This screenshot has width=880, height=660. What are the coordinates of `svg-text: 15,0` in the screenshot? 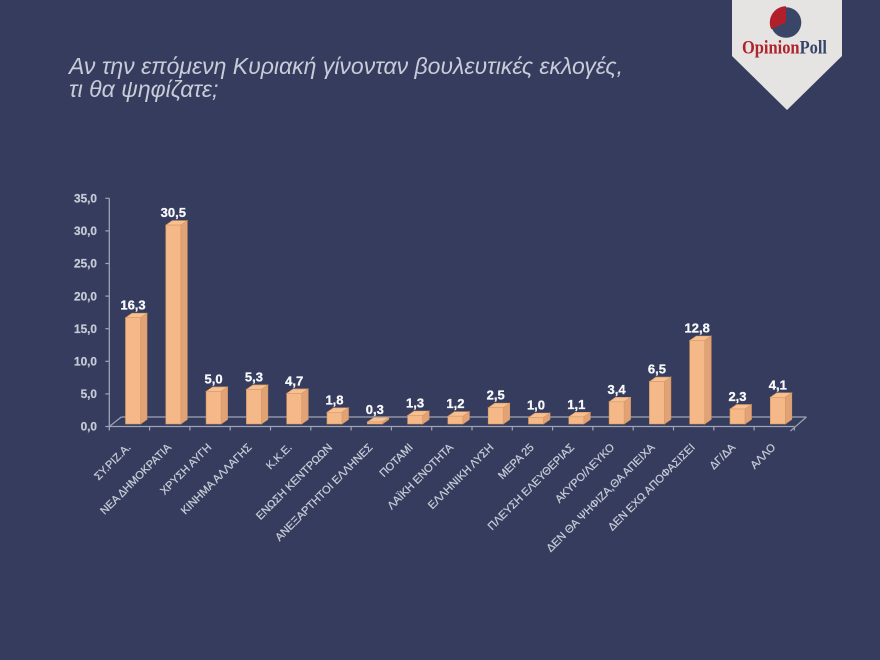 It's located at (85, 329).